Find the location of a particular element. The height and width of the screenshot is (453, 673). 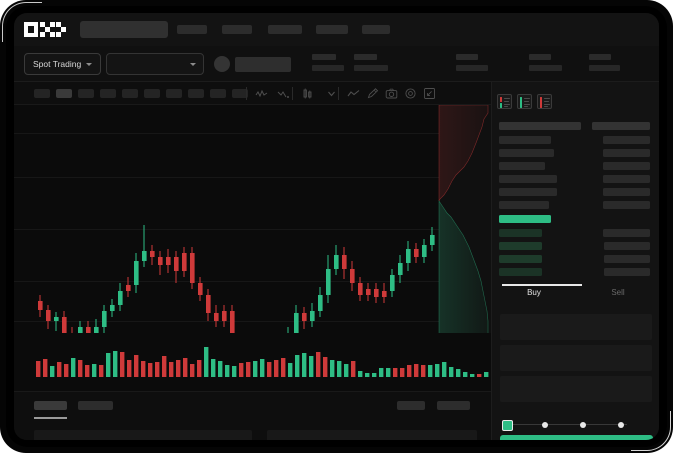

chart-toolbar is located at coordinates (252, 93).